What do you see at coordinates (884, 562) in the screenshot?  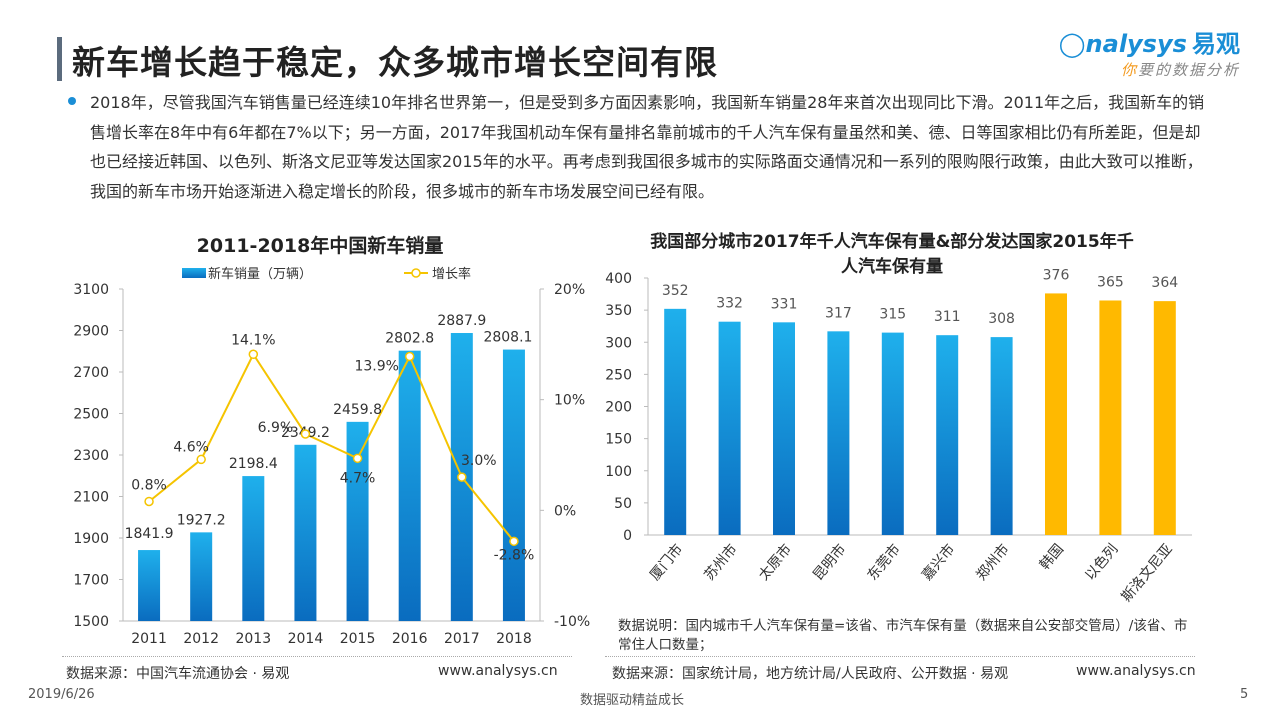 I see `x-tick-label: 东莞市` at bounding box center [884, 562].